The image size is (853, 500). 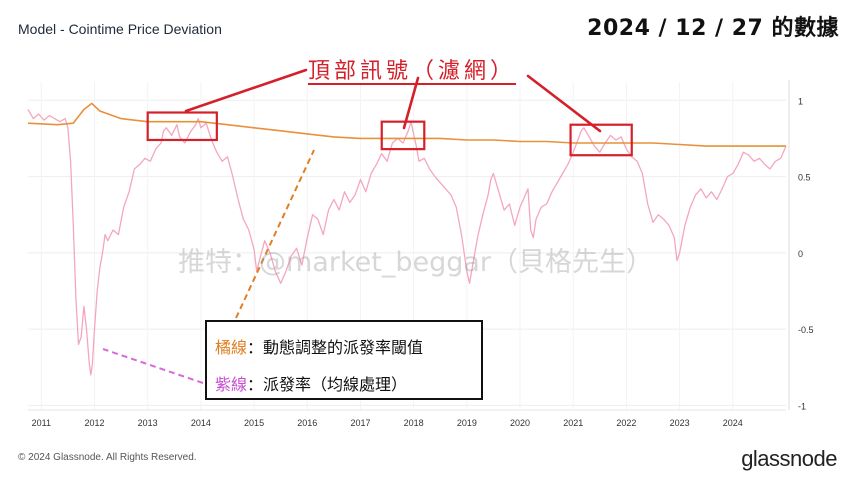 What do you see at coordinates (573, 423) in the screenshot?
I see `x-tick-label: 2021` at bounding box center [573, 423].